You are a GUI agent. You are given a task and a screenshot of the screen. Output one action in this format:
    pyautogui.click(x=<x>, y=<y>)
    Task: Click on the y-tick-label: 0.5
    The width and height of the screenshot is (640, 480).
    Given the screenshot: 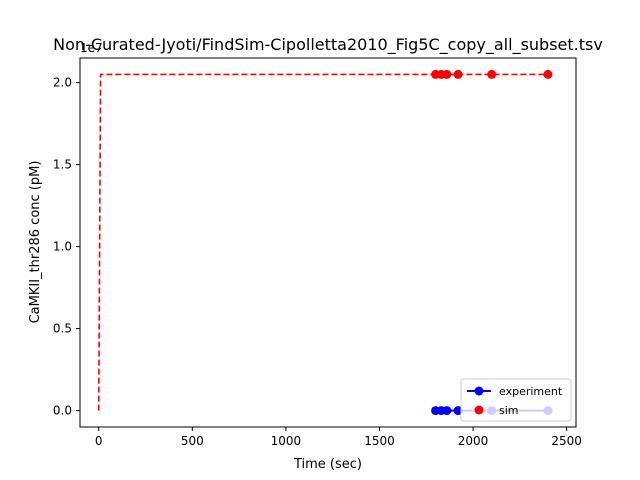 What is the action you would take?
    pyautogui.click(x=62, y=329)
    